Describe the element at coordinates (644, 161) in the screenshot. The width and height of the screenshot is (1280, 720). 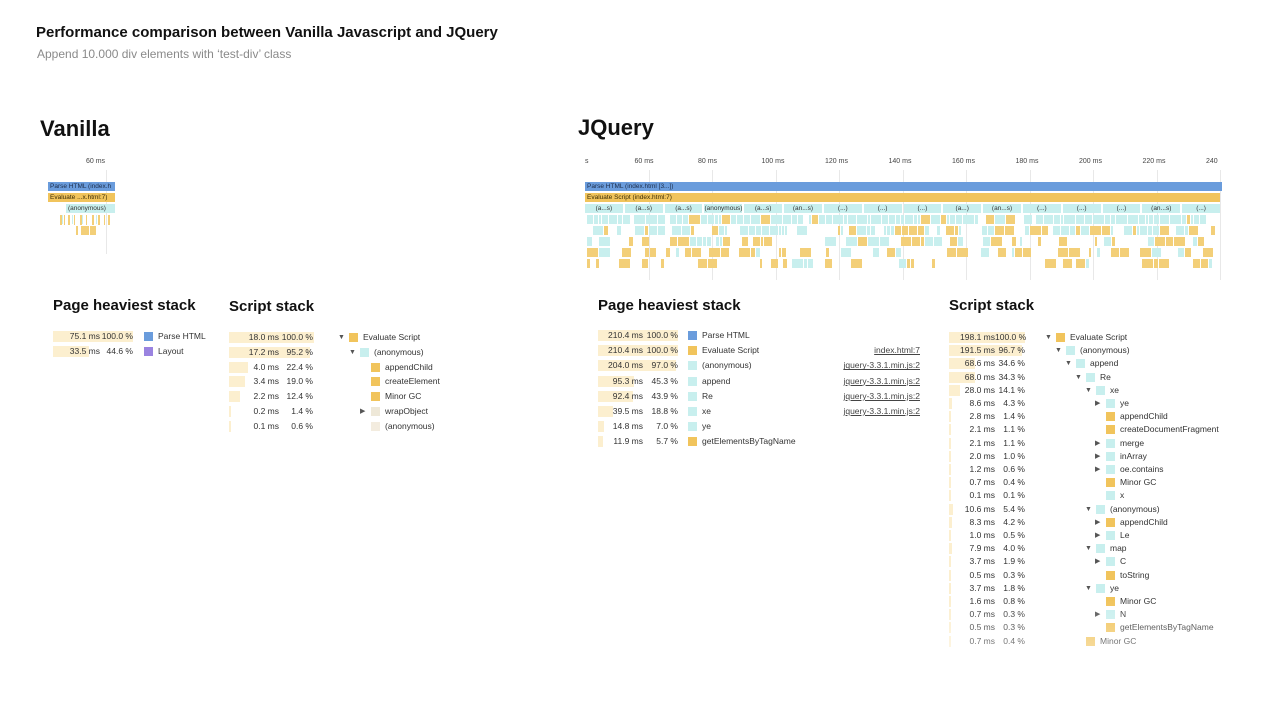
I see `jquery-timeline-tick: 60 ms` at that location.